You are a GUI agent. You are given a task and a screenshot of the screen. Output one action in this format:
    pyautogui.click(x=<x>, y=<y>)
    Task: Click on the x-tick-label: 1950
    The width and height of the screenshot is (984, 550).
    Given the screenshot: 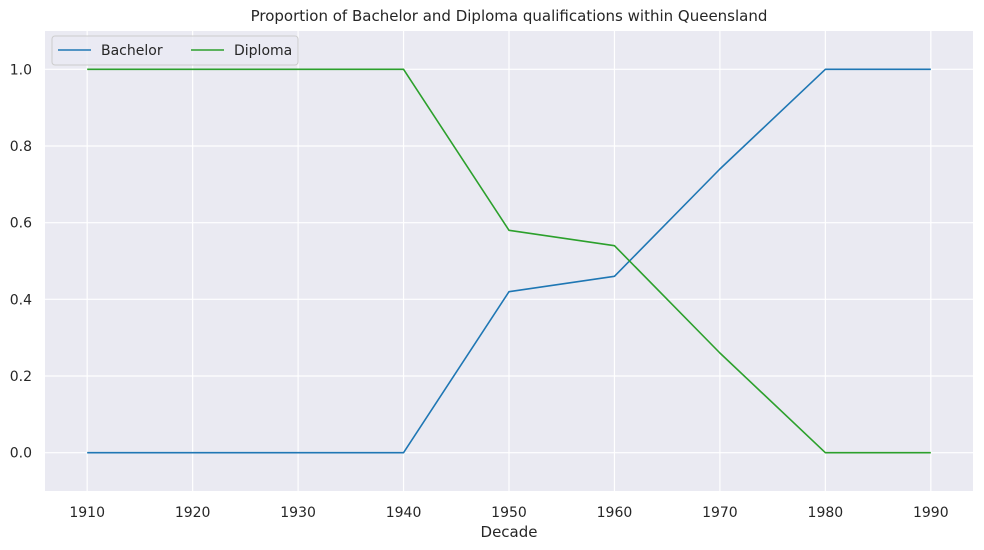 What is the action you would take?
    pyautogui.click(x=509, y=513)
    